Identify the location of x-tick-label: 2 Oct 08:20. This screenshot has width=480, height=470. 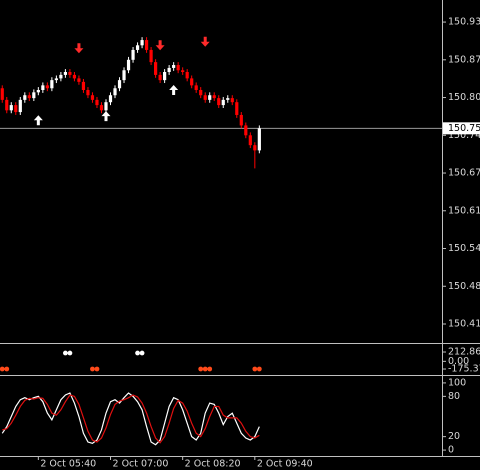
(213, 464).